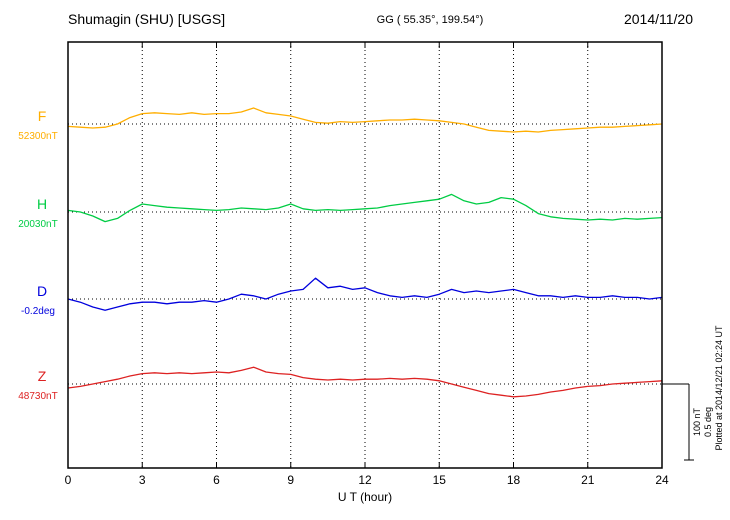 The image size is (730, 520). I want to click on x-tick-label: 21, so click(588, 480).